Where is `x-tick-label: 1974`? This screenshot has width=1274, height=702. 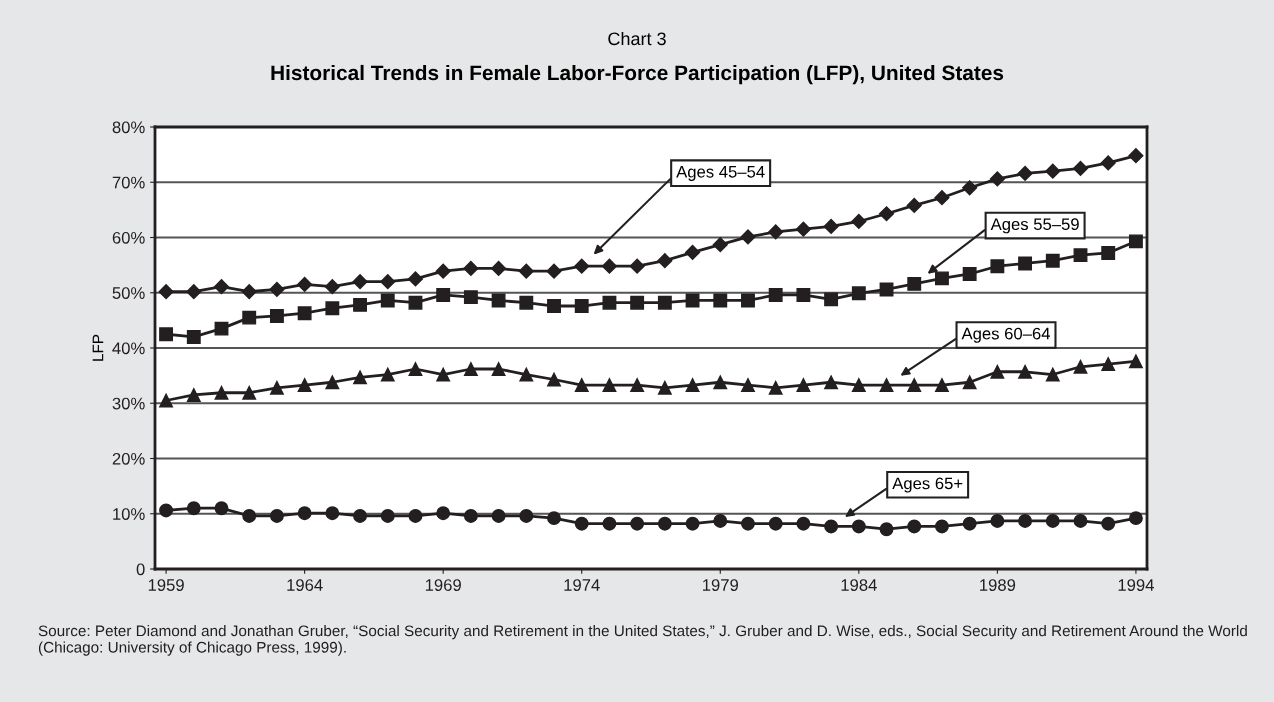
x-tick-label: 1974 is located at coordinates (582, 585).